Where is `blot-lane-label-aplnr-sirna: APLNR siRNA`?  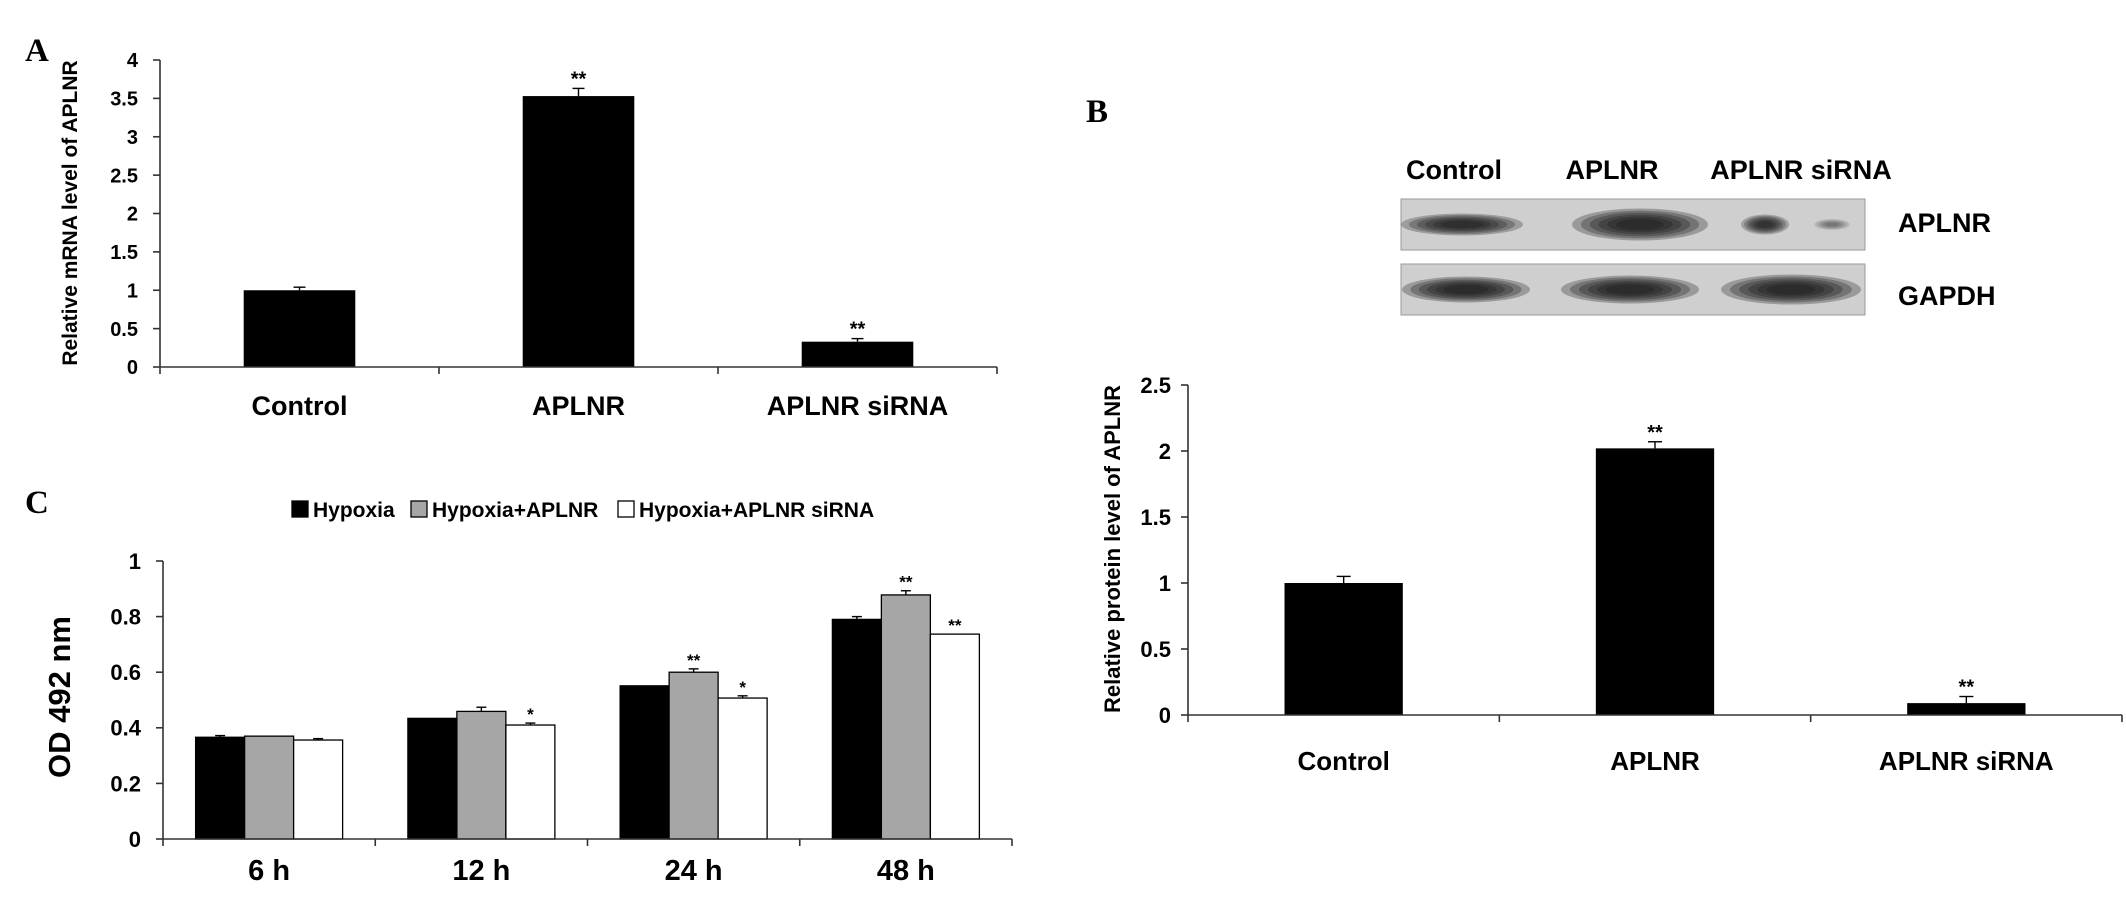
blot-lane-label-aplnr-sirna: APLNR siRNA is located at coordinates (1801, 170).